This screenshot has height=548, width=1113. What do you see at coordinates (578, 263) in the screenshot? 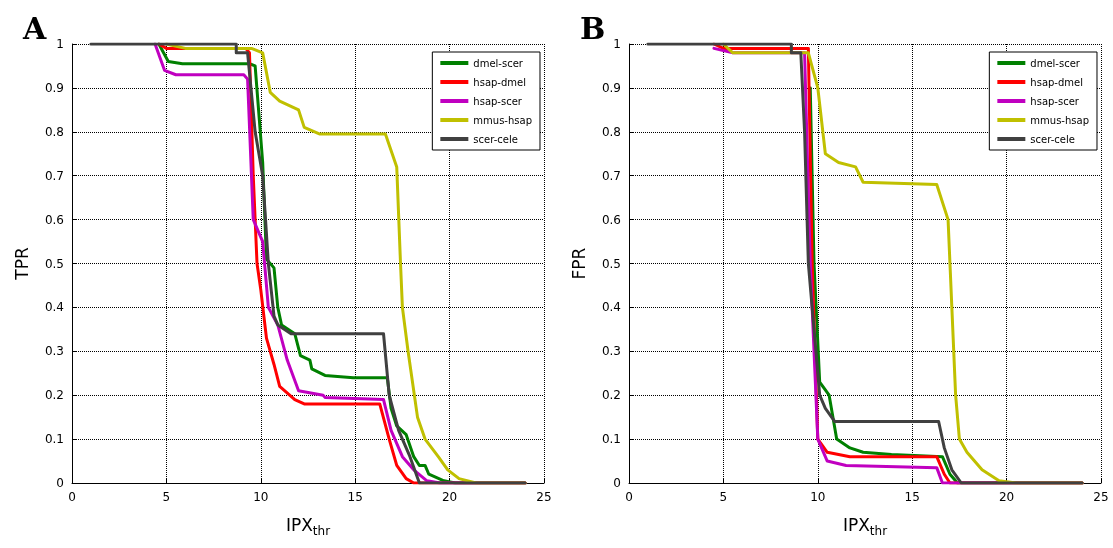
I see `y-axis-title: FPR` at bounding box center [578, 263].